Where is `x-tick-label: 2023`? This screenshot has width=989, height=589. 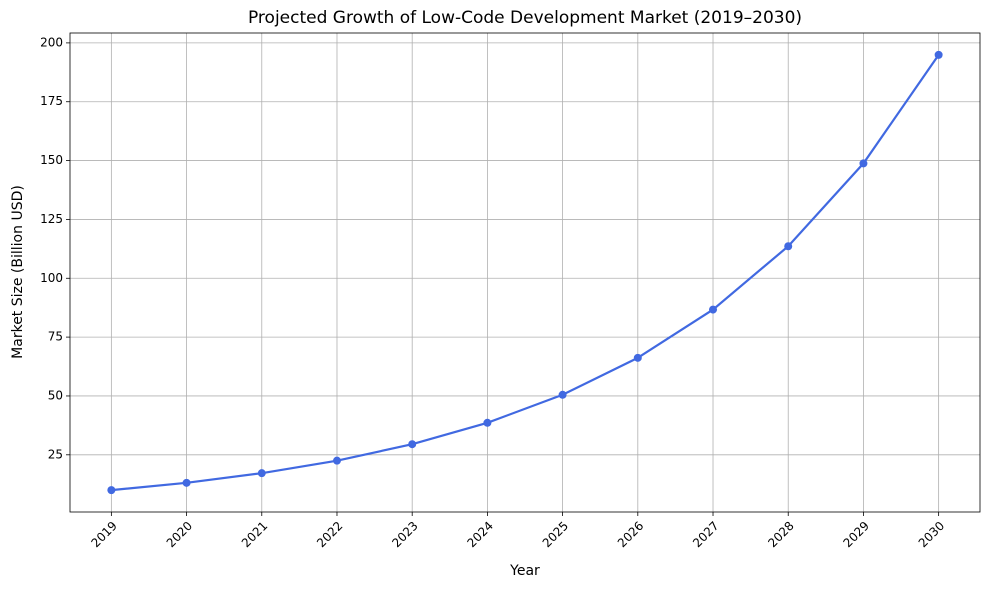
x-tick-label: 2023 is located at coordinates (404, 534).